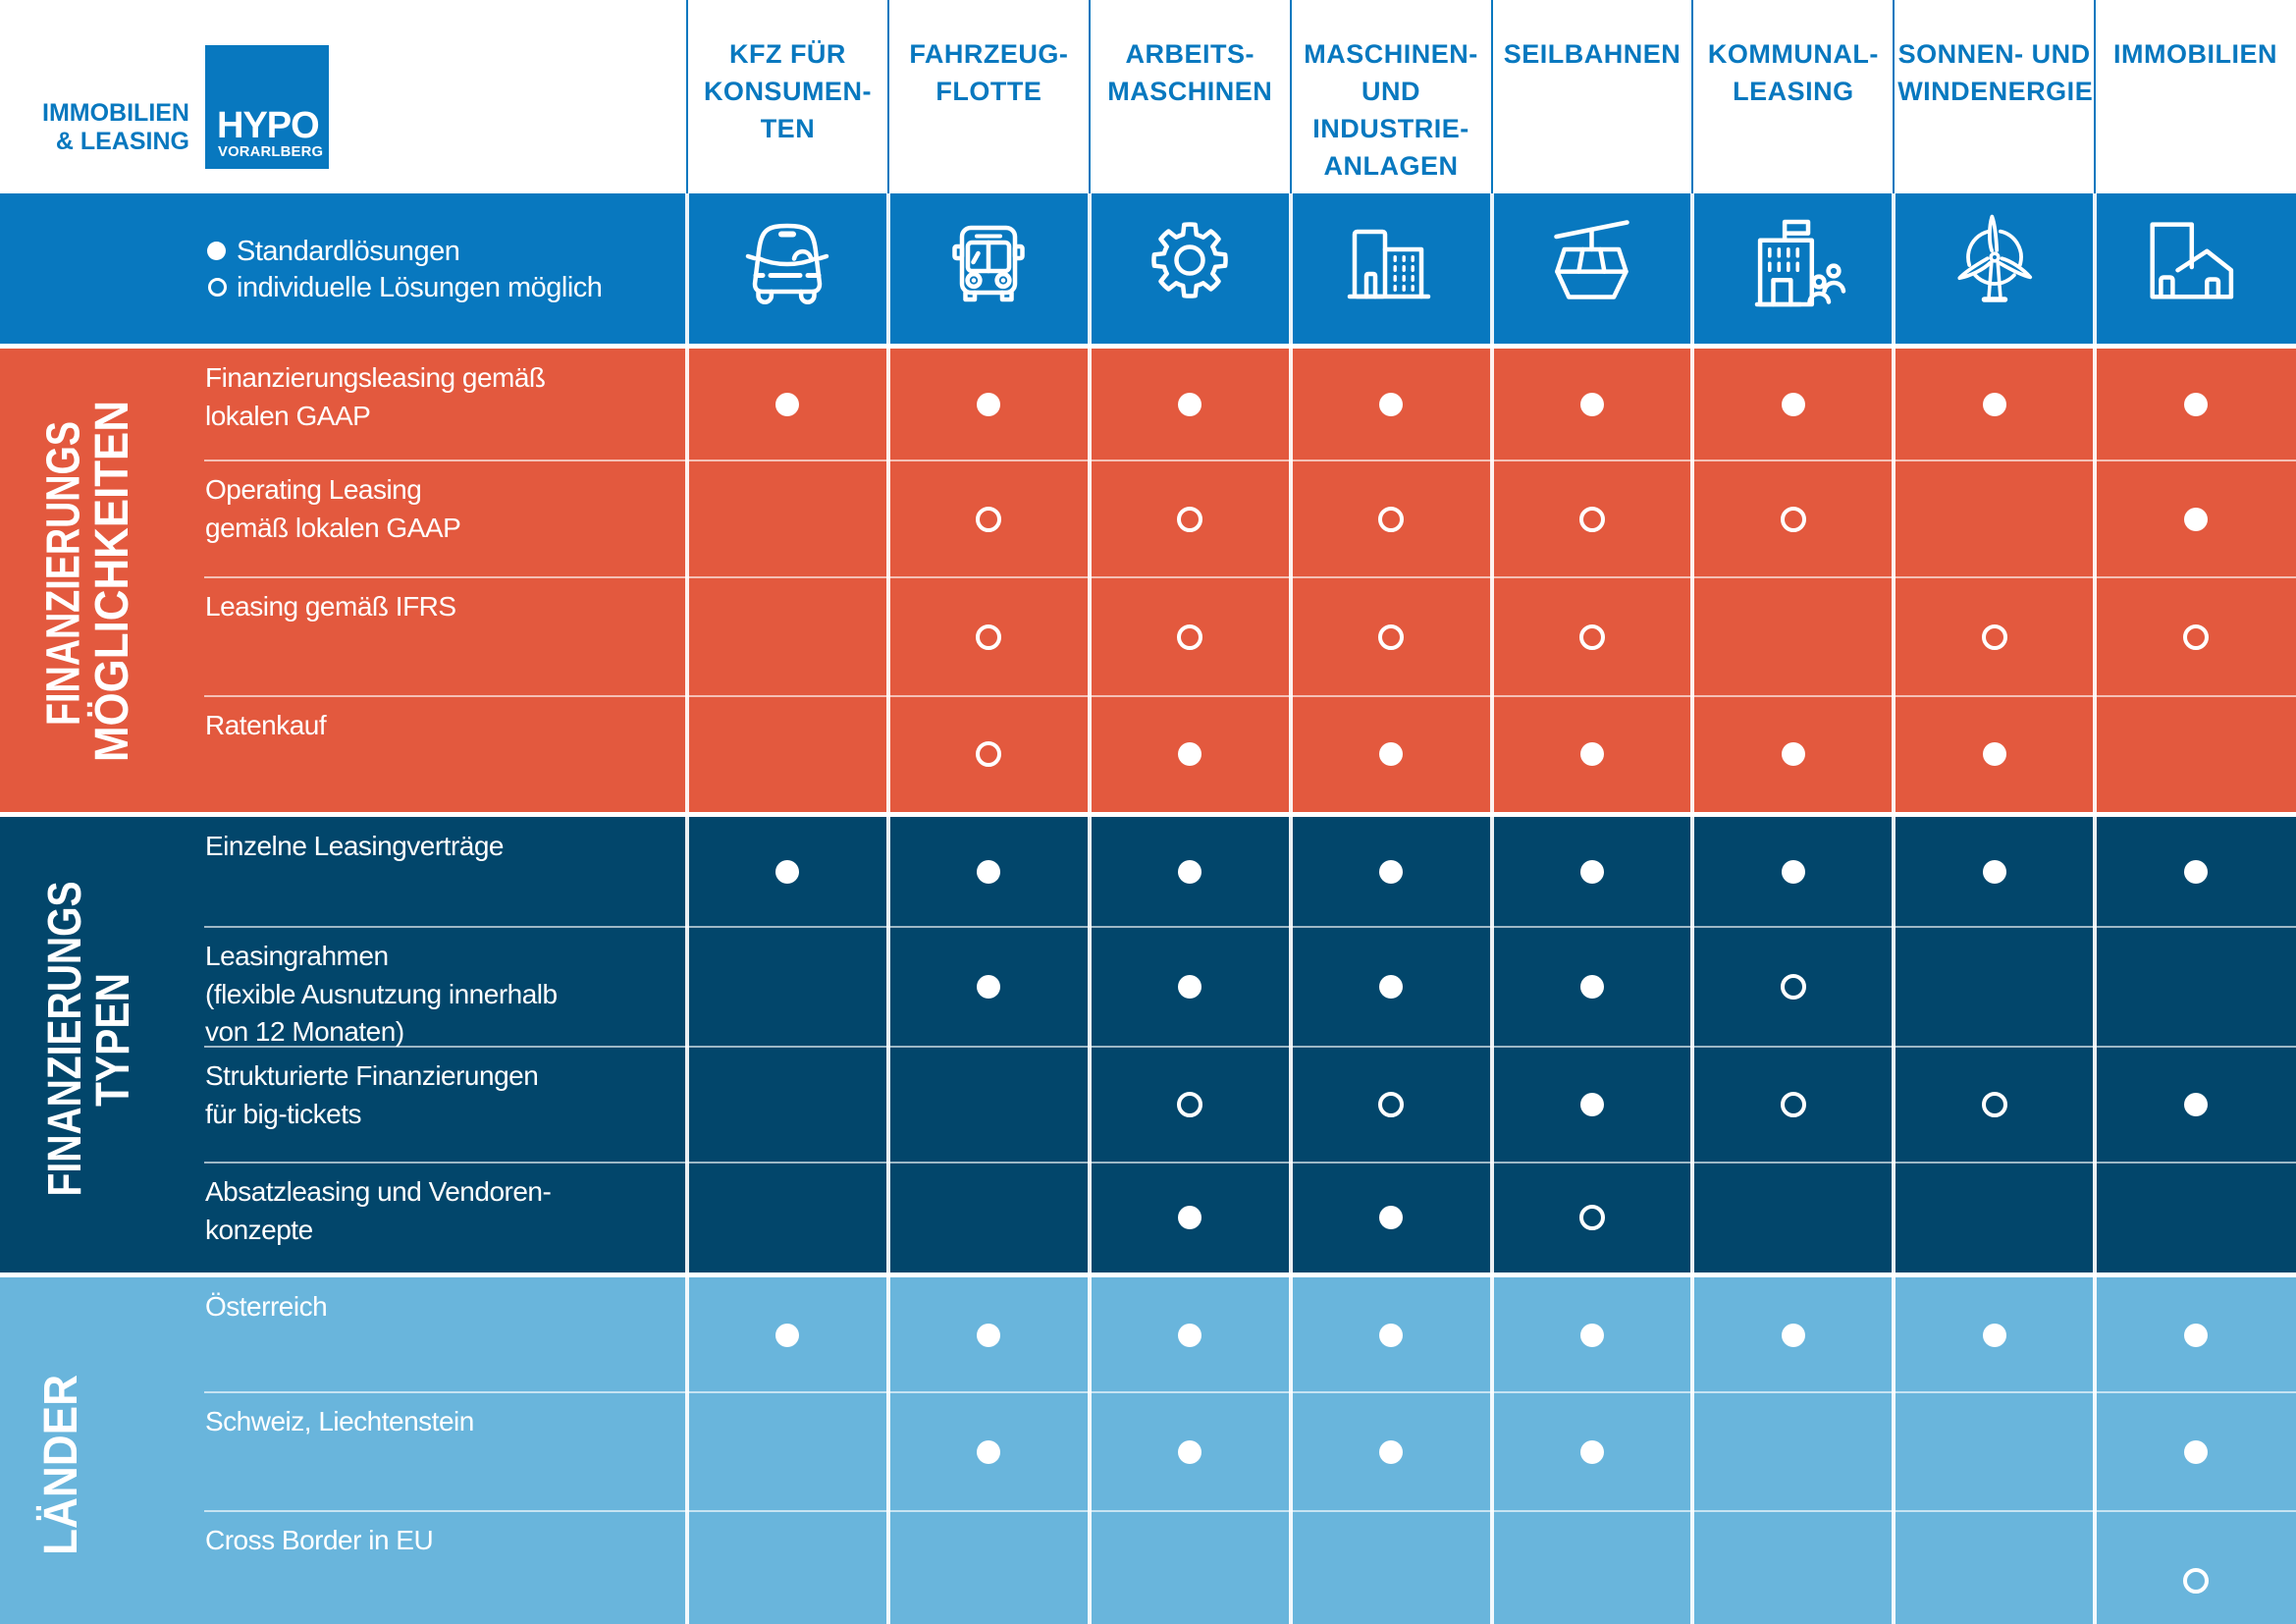  Describe the element at coordinates (113, 1040) in the screenshot. I see `svg-text: TYPEN` at that location.